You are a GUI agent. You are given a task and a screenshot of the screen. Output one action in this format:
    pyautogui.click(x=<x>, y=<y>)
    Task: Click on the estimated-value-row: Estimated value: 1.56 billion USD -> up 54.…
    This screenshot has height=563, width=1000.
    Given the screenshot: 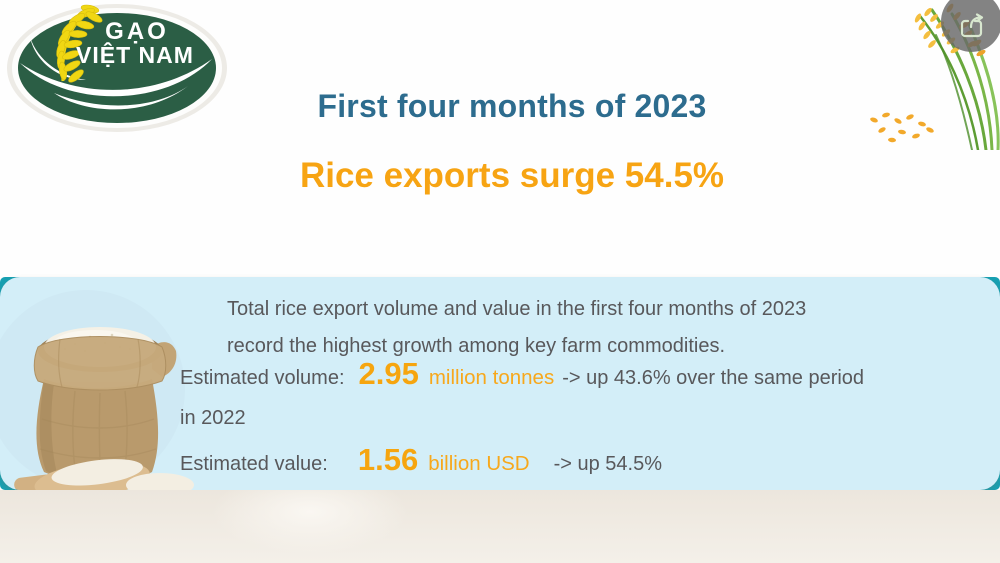 What is the action you would take?
    pyautogui.click(x=421, y=462)
    